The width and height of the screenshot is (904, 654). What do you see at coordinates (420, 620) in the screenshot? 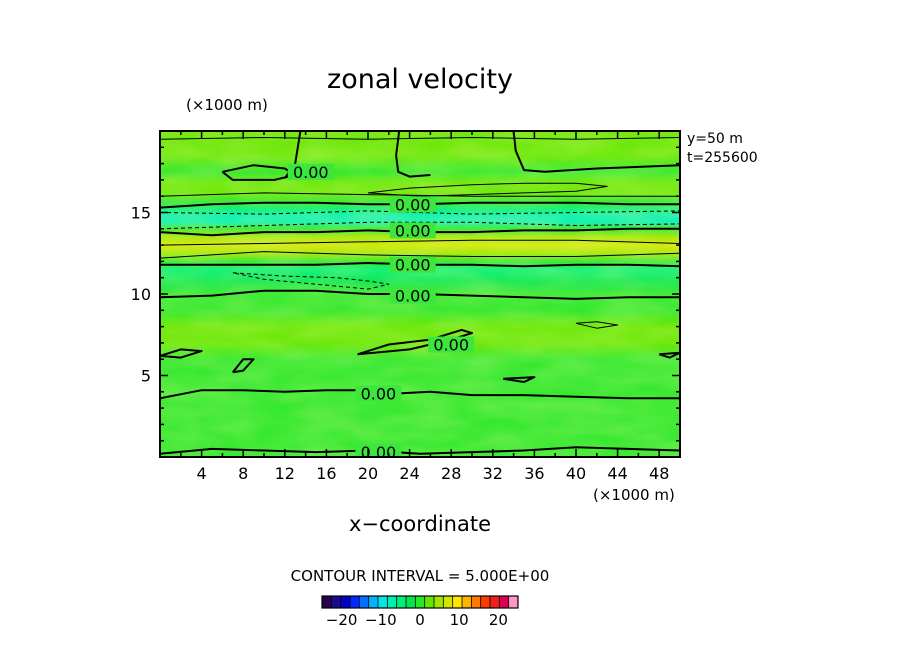
I see `colorbar-tick-label-2: 0` at bounding box center [420, 620].